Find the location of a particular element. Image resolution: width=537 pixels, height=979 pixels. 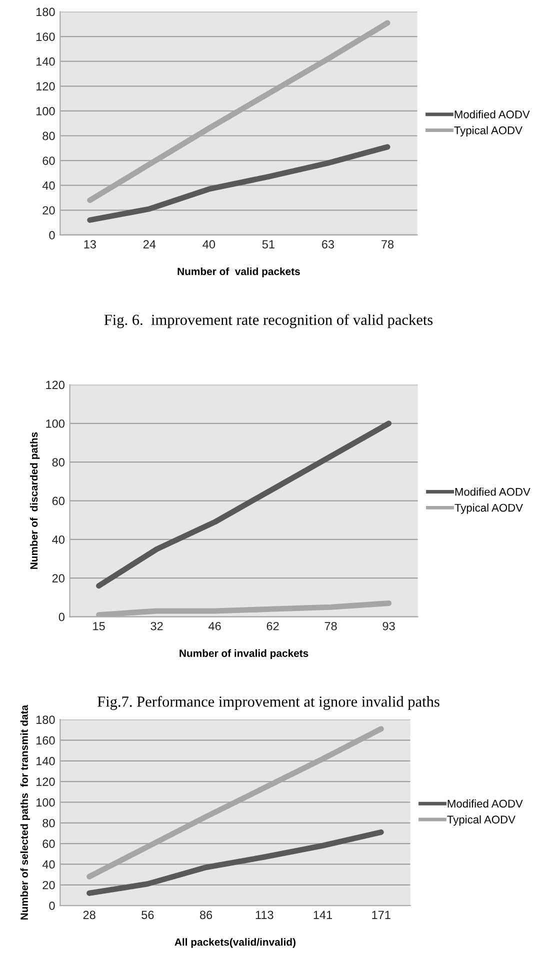

x-axis-title: Number of invalid packets is located at coordinates (244, 654).